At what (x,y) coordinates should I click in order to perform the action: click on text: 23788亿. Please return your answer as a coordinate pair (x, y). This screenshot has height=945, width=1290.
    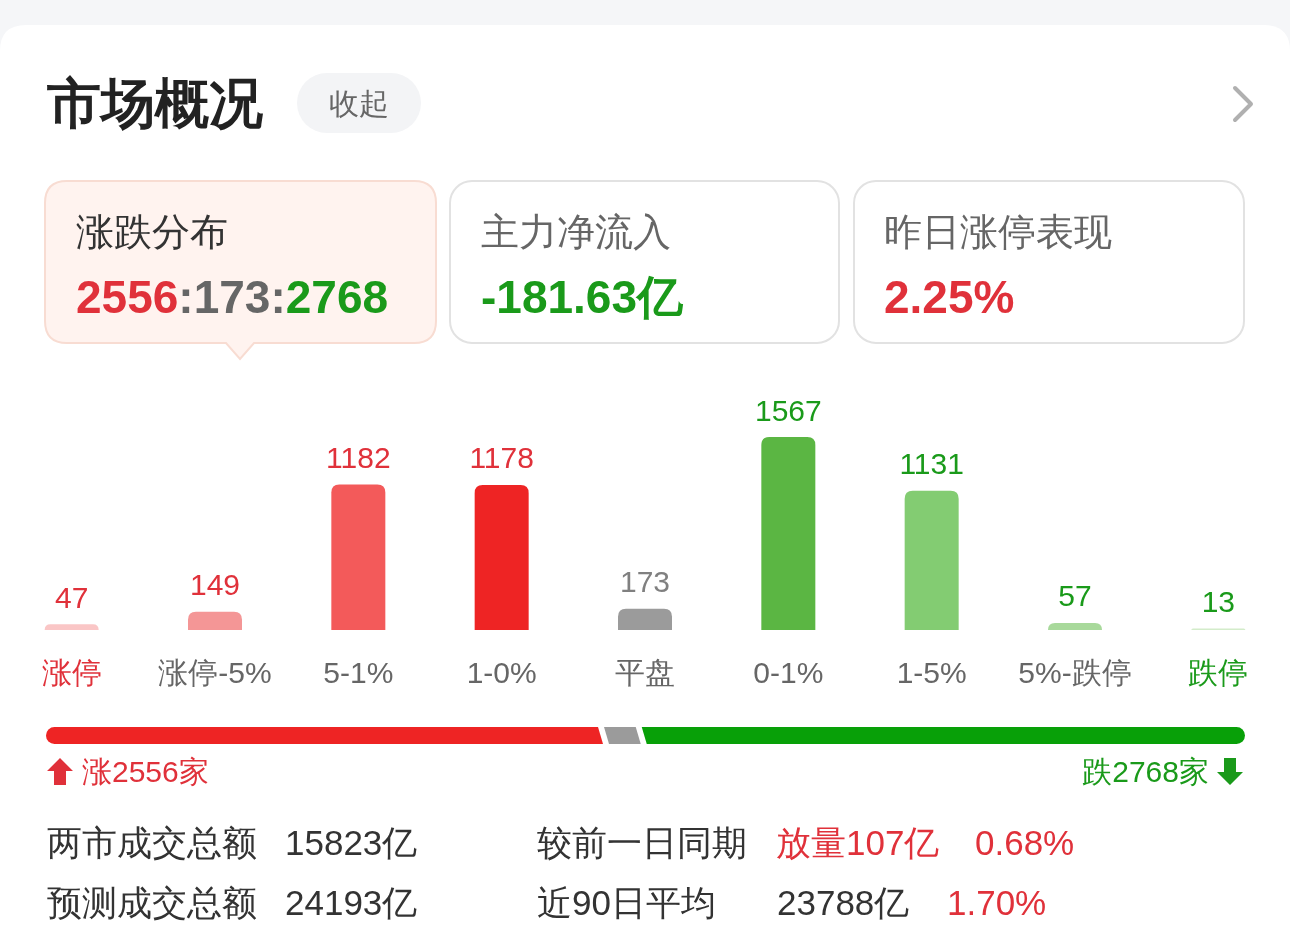
    Looking at the image, I should click on (843, 902).